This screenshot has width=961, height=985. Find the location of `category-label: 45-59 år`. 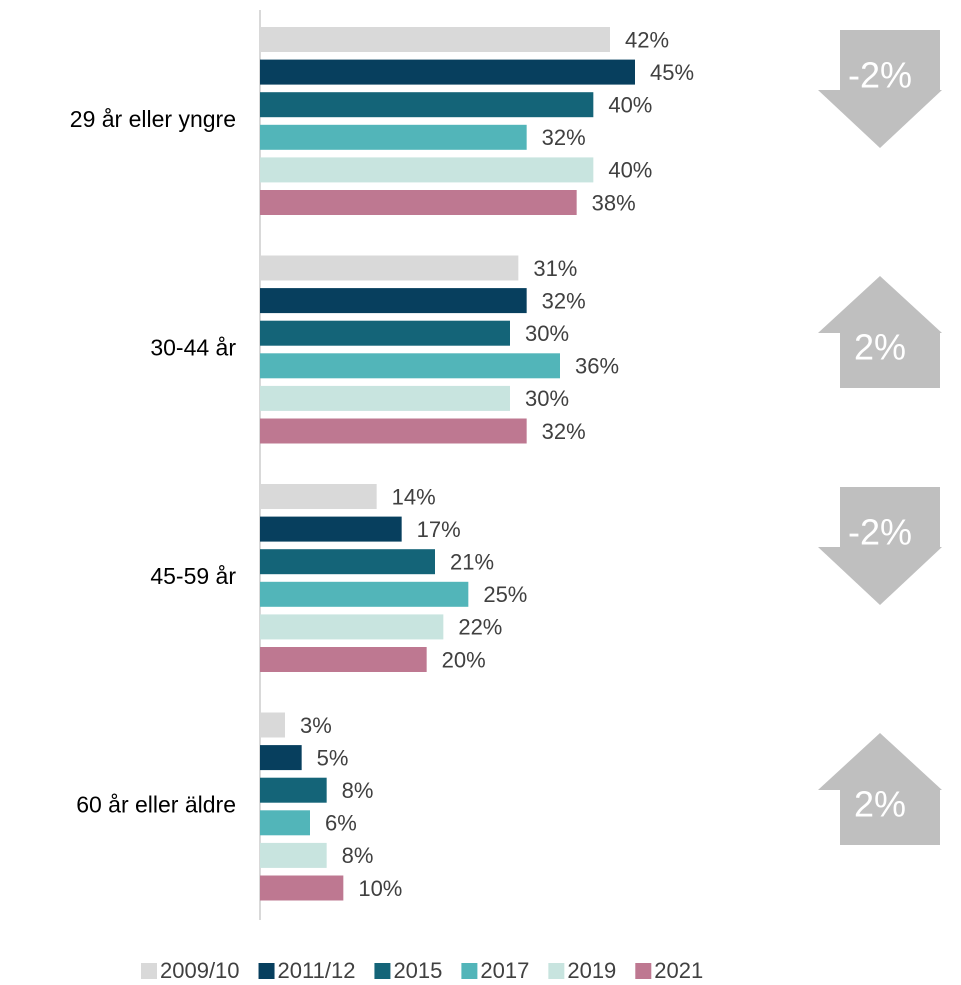

category-label: 45-59 år is located at coordinates (193, 576).